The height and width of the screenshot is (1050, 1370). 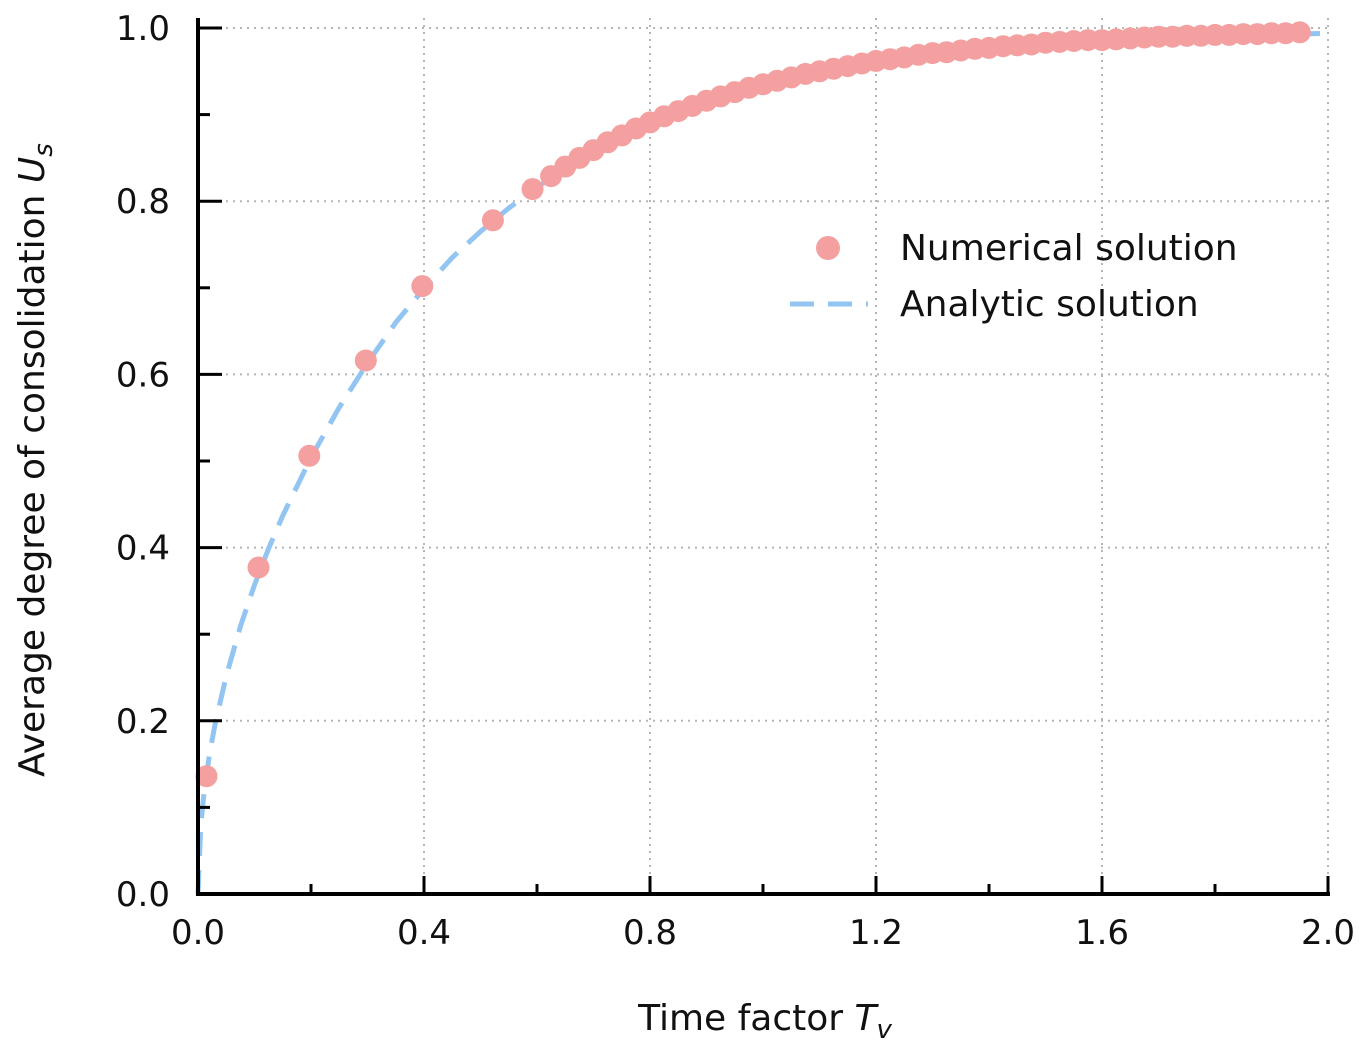 What do you see at coordinates (764, 1021) in the screenshot?
I see `x-axis-title: Time factor Tv` at bounding box center [764, 1021].